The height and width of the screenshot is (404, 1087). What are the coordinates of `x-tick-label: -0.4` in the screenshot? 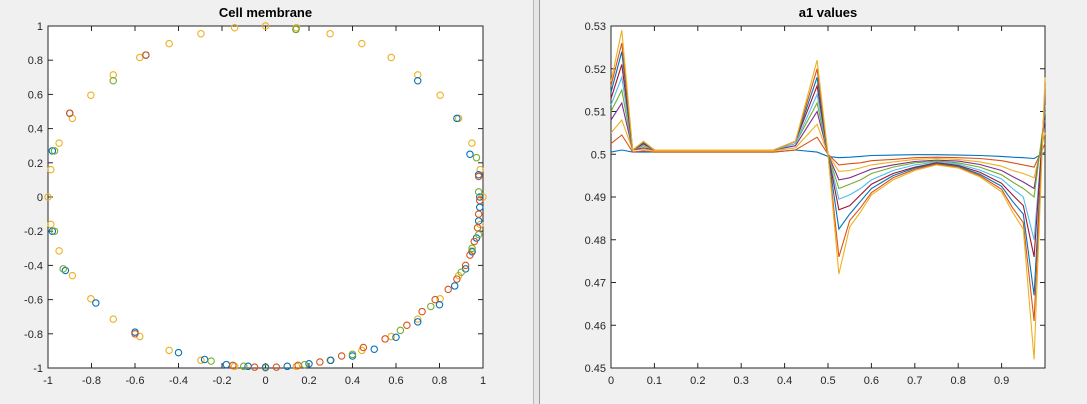 It's located at (178, 381).